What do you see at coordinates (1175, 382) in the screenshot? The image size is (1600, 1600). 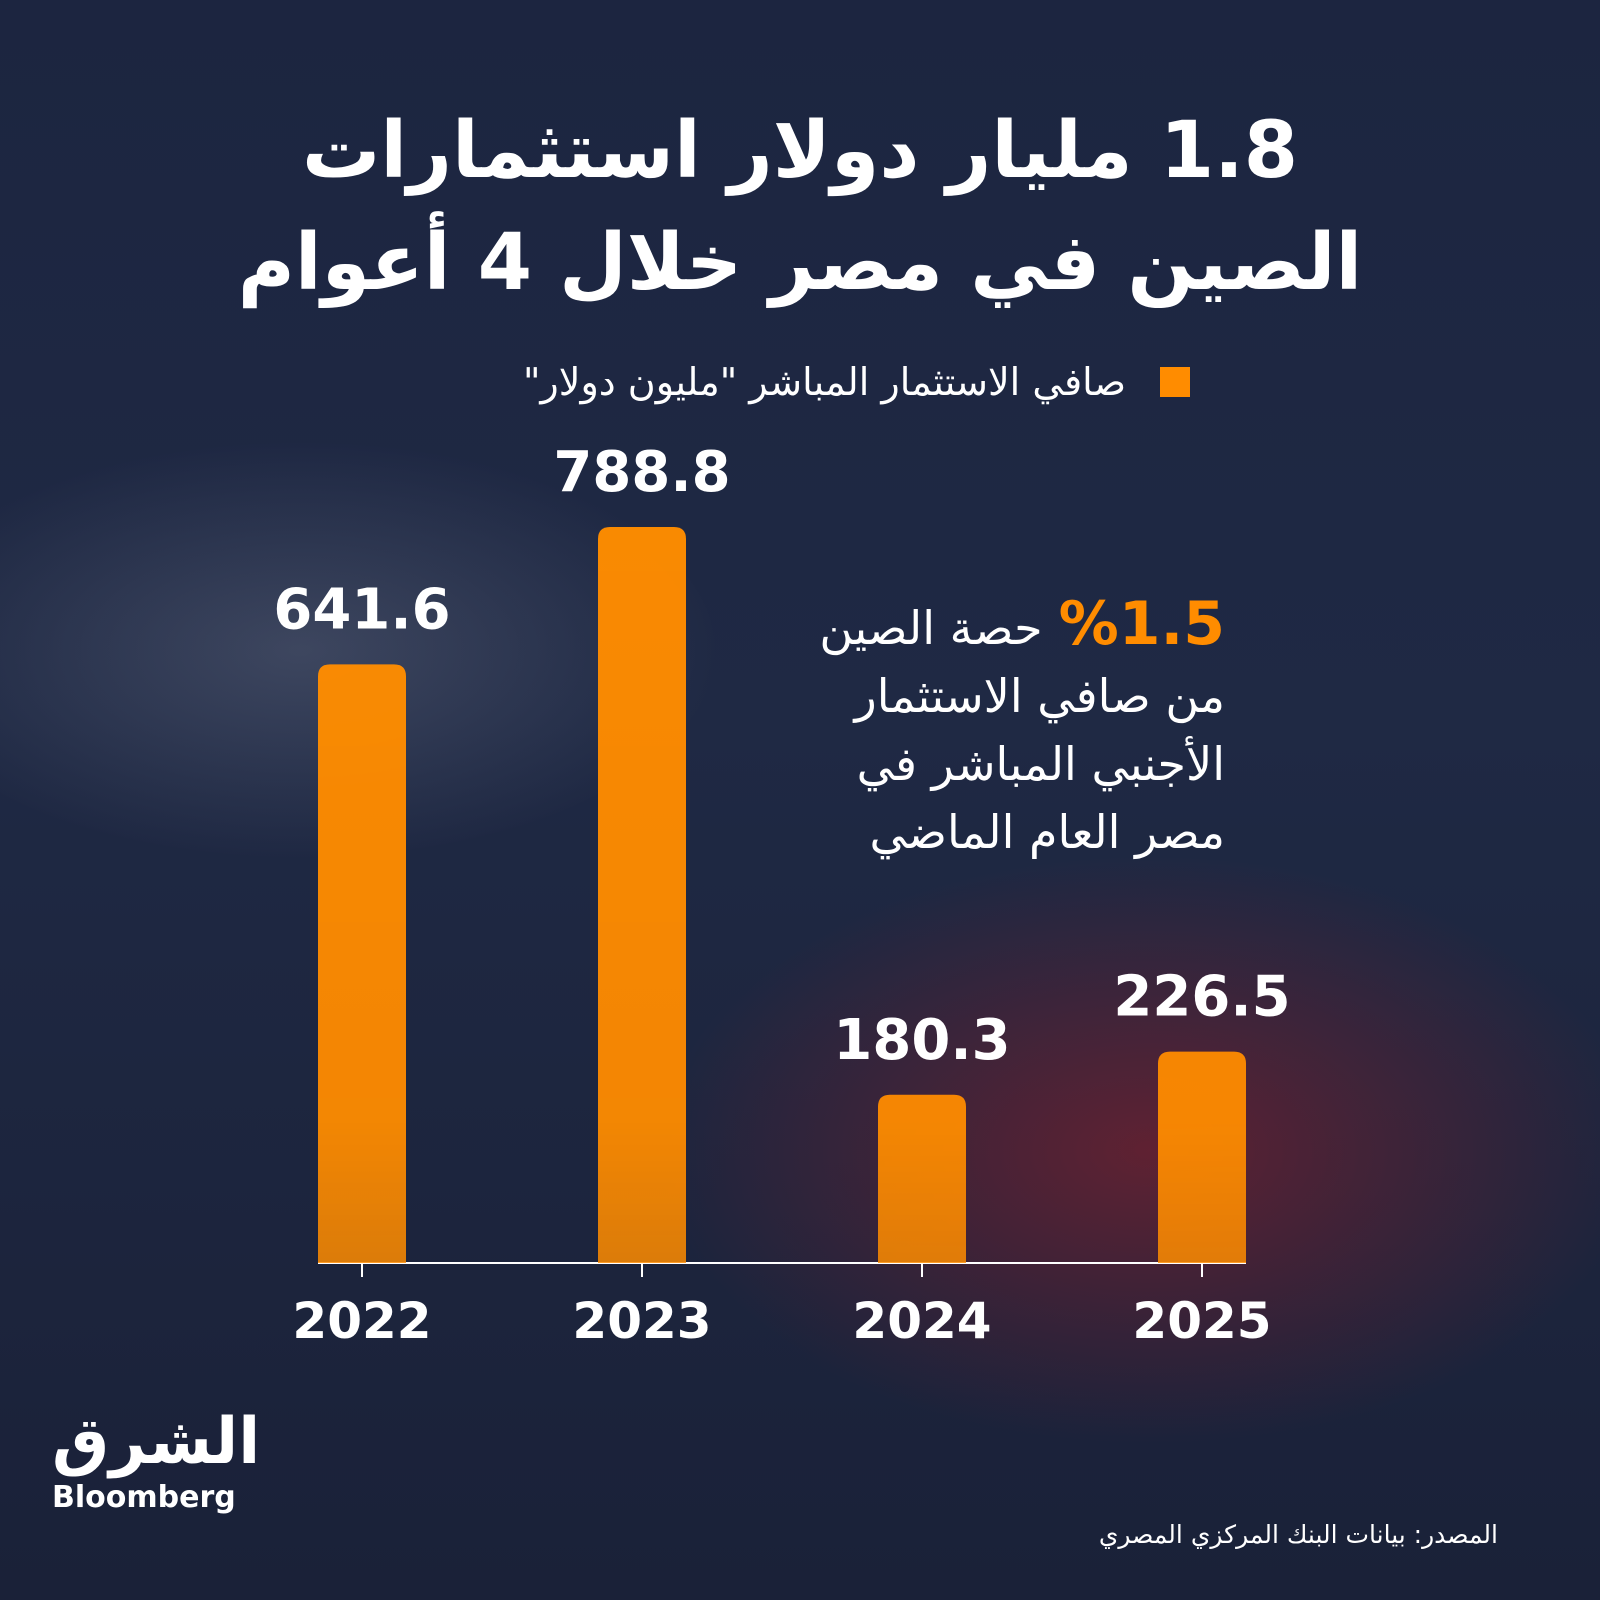 I see `legend-swatch` at bounding box center [1175, 382].